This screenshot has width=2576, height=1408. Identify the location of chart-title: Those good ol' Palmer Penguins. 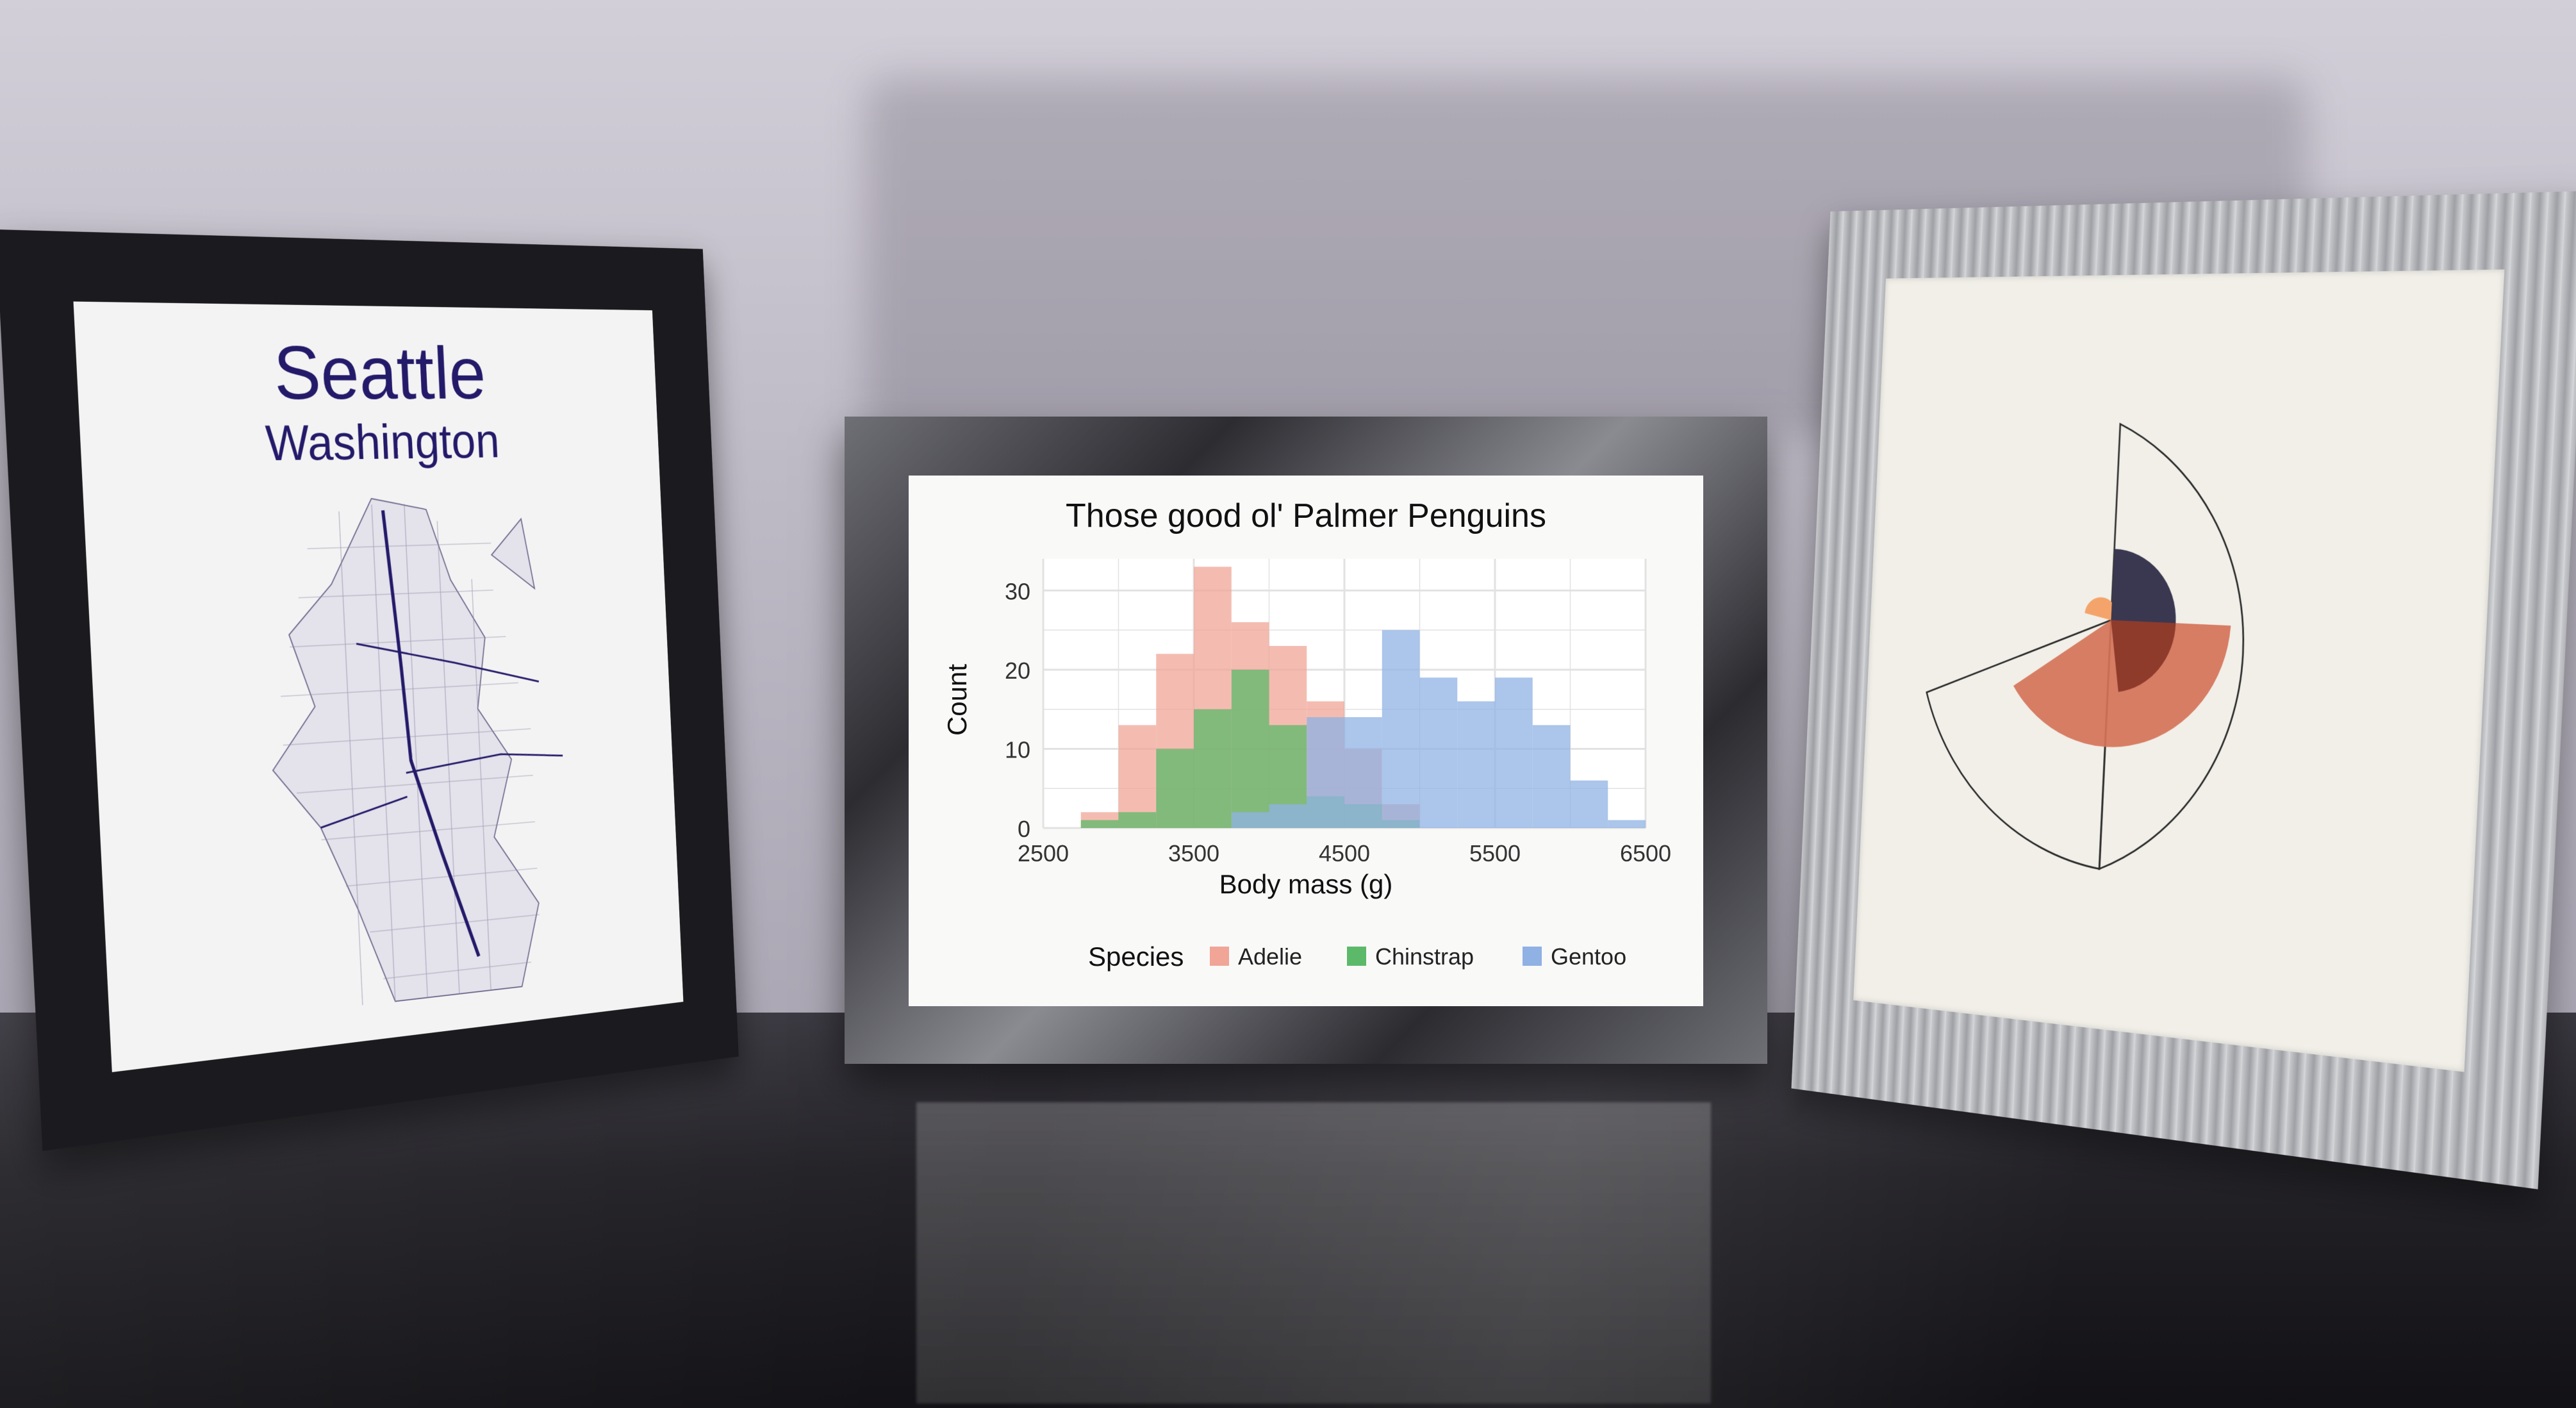
(1306, 515).